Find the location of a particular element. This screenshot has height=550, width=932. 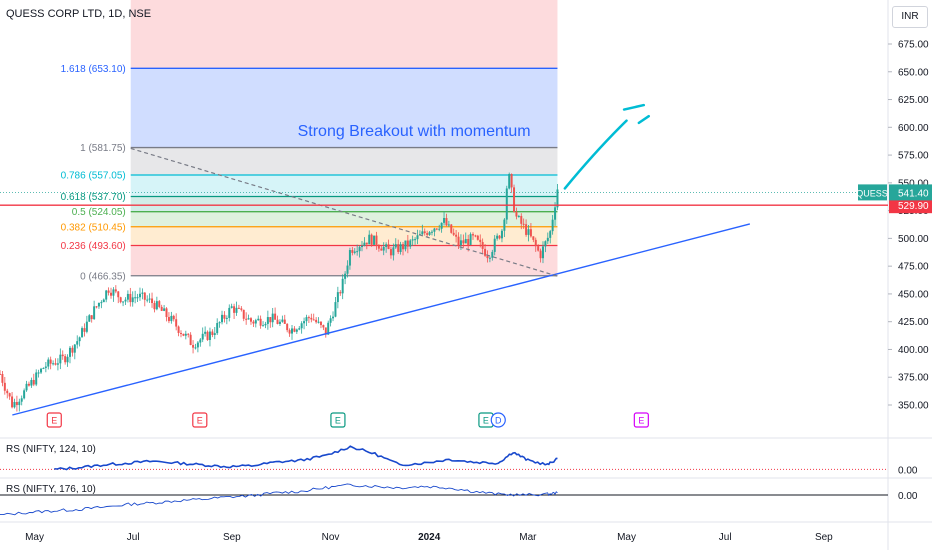

symbol-badge is located at coordinates (872, 192).